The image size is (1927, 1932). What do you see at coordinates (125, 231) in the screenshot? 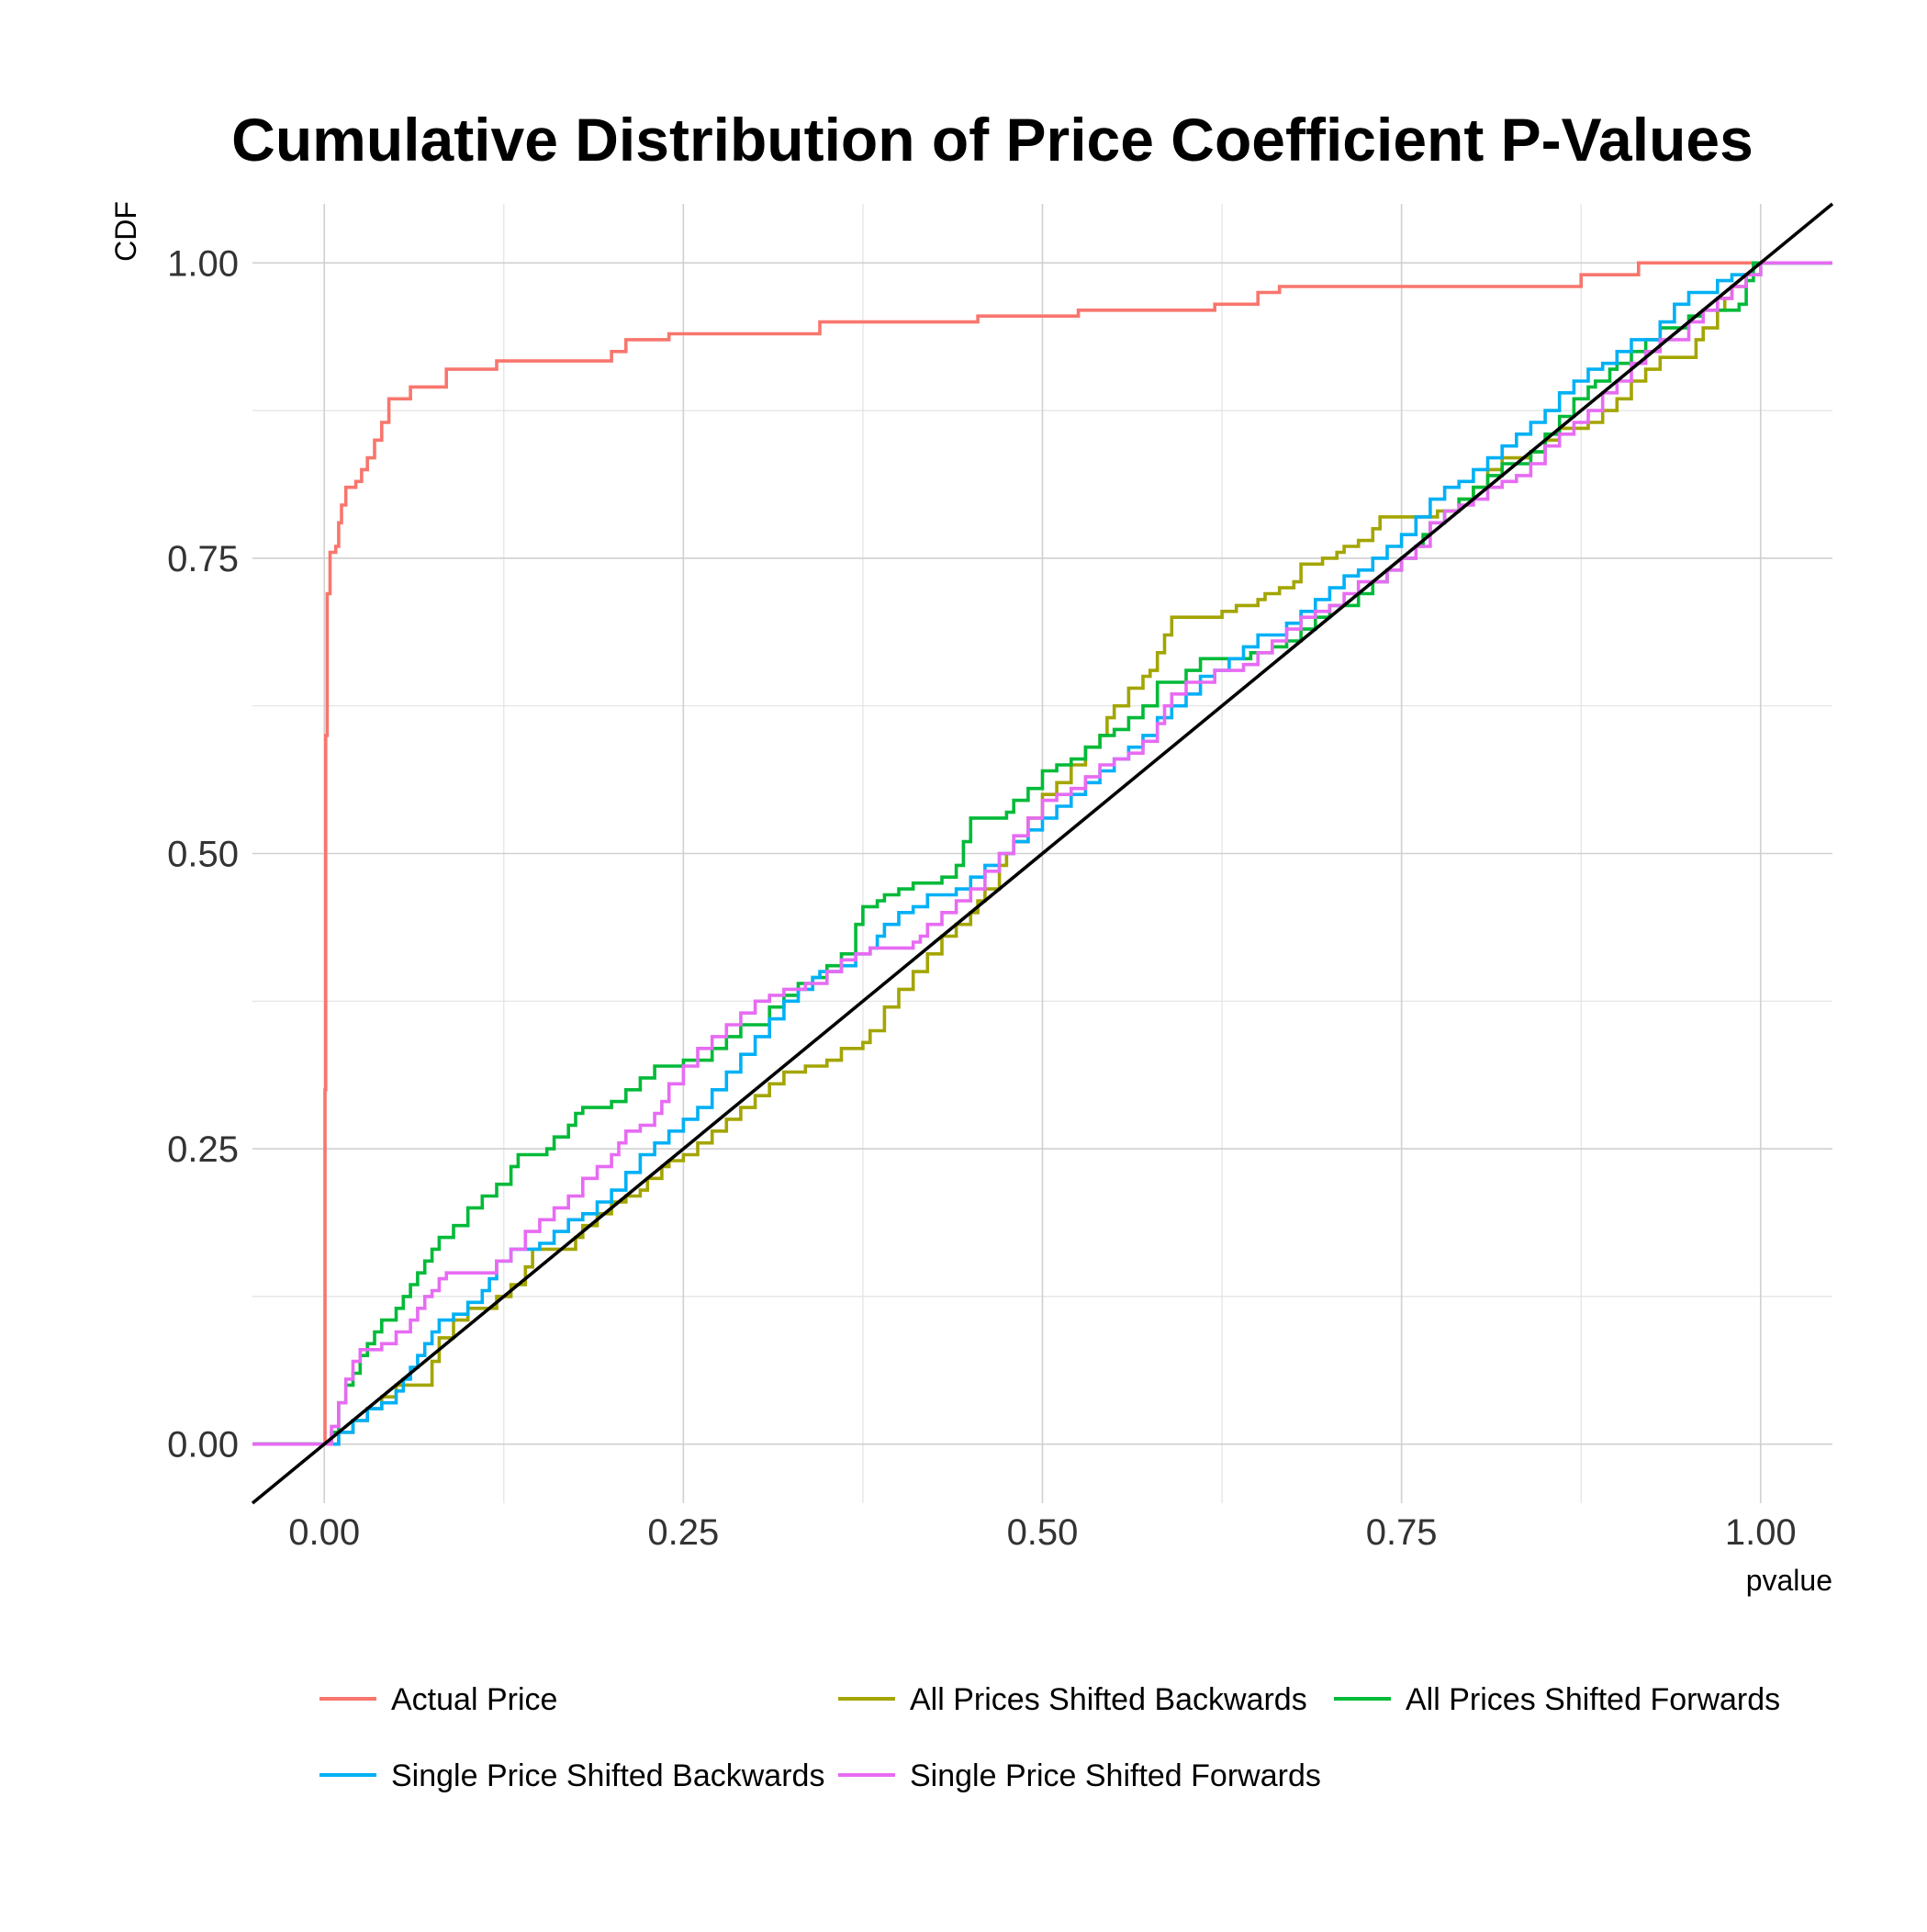
I see `y-axis-title: CDF` at bounding box center [125, 231].